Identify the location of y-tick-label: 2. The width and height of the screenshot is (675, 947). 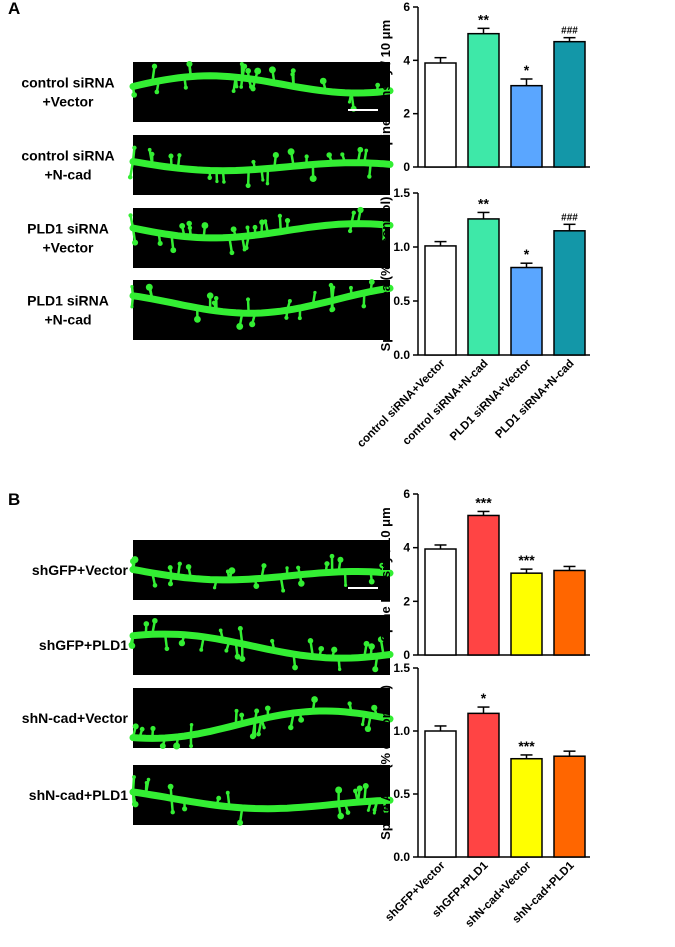
(406, 114).